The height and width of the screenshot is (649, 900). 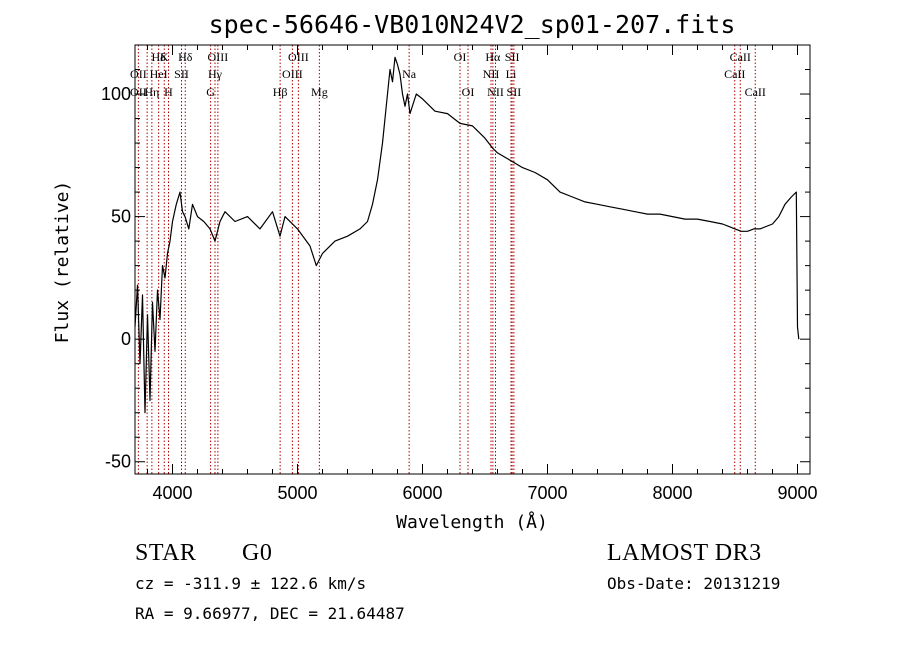 I want to click on chart-title: spec-56646-VB010N24V2_sp01-207.fits, so click(x=472, y=24).